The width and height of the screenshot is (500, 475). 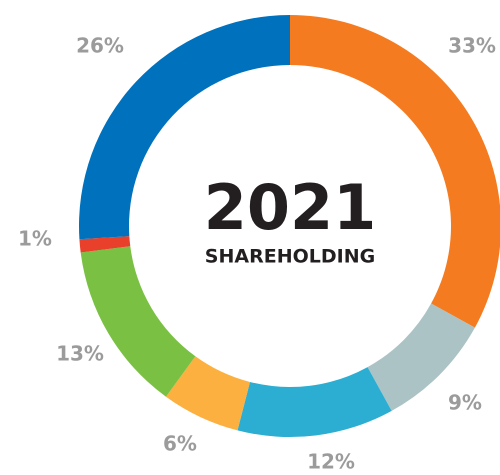 I want to click on data-label: 1%, so click(x=35, y=239).